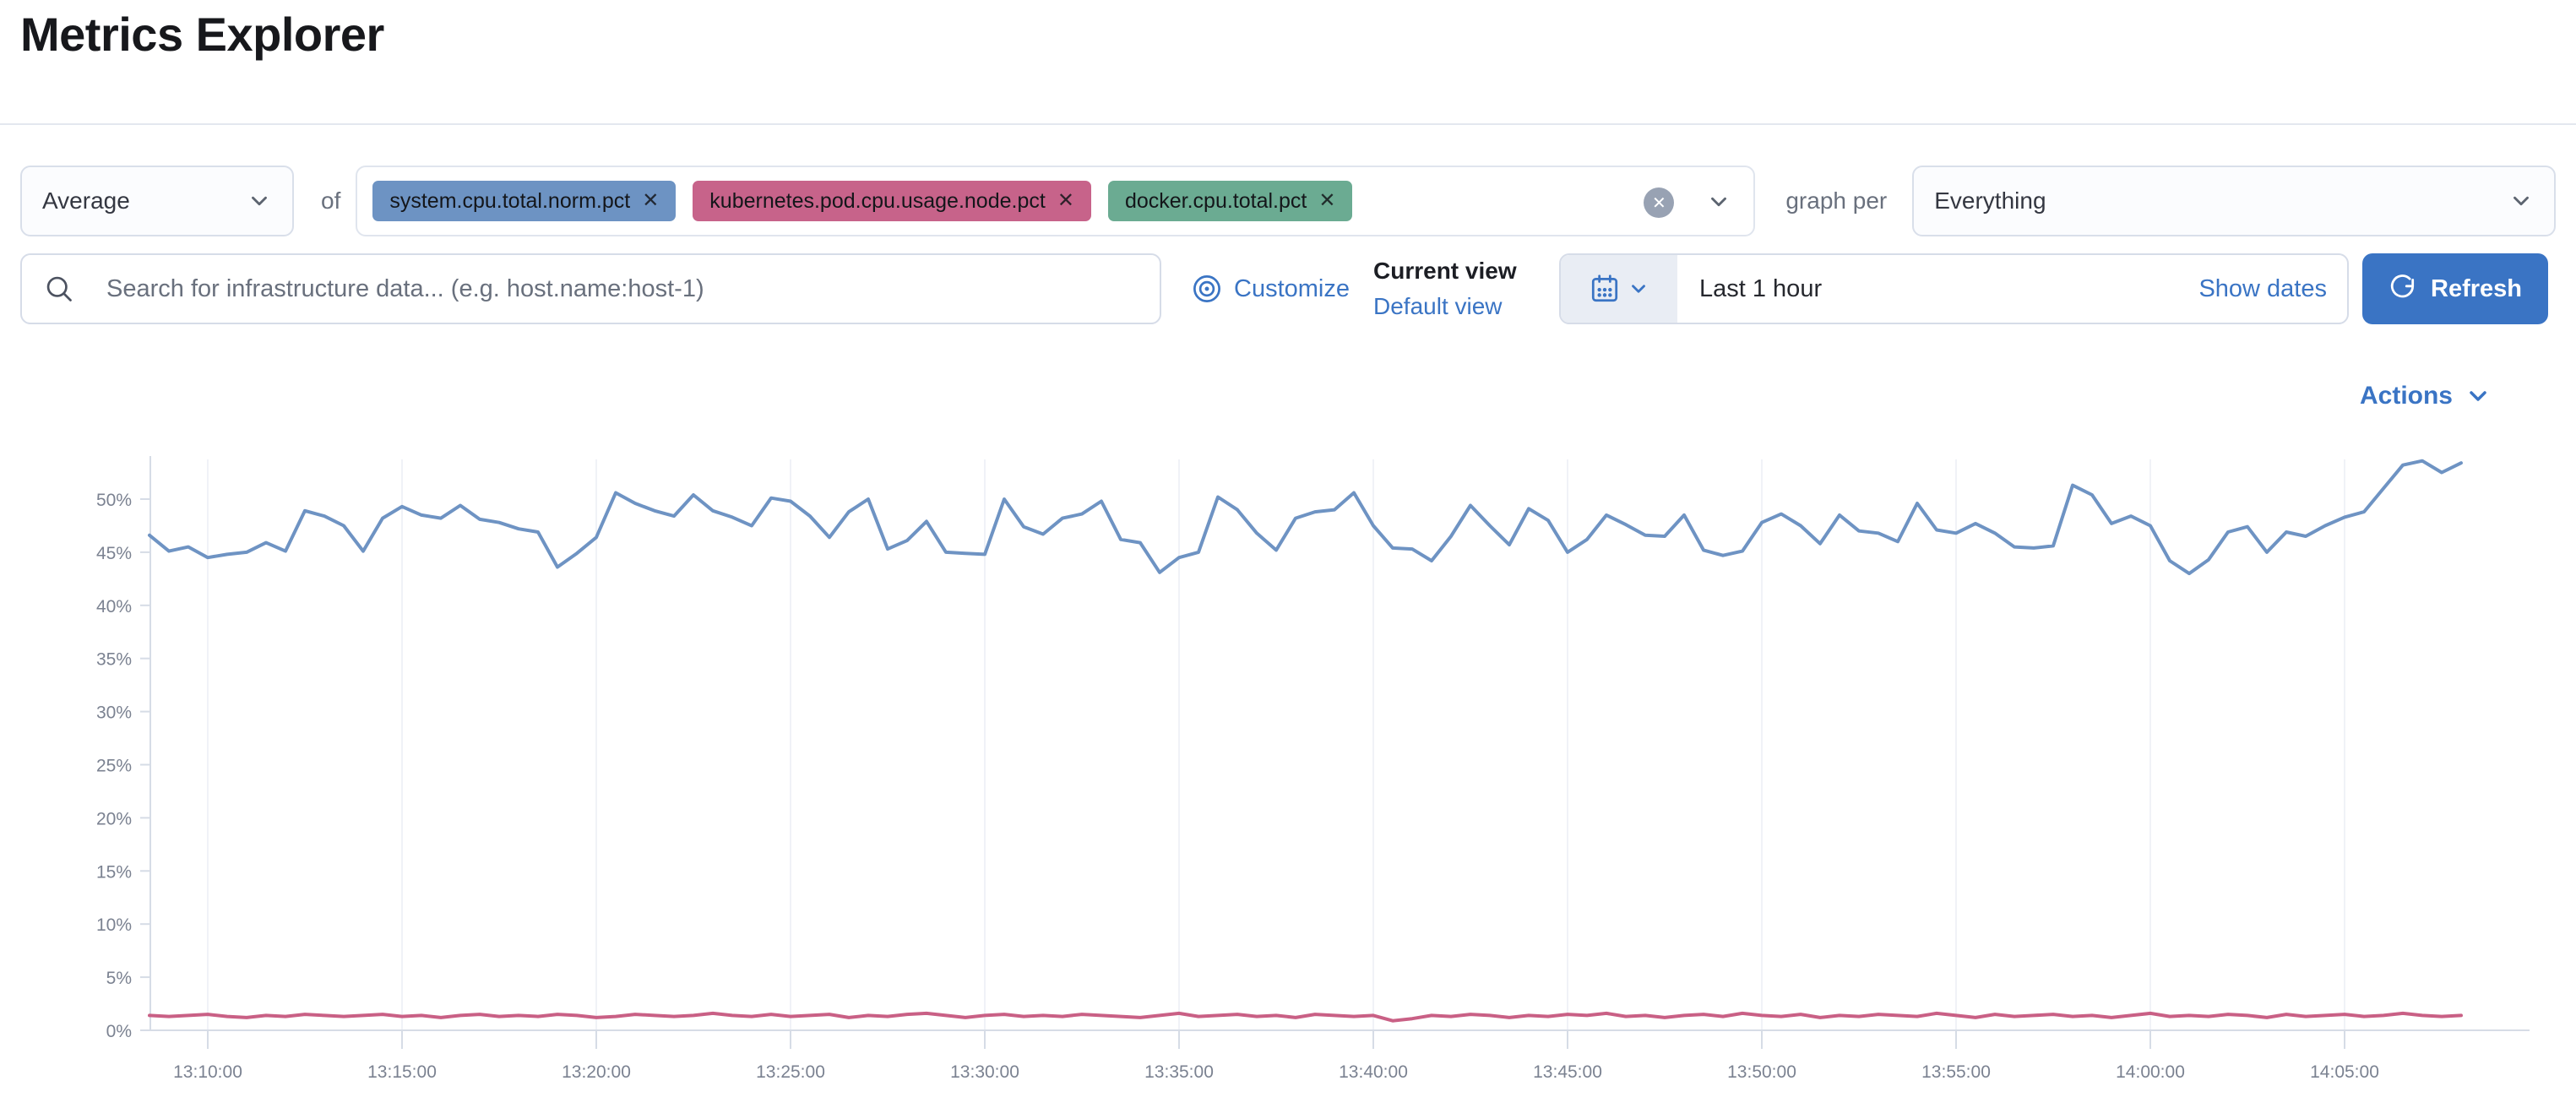 The height and width of the screenshot is (1108, 2576). What do you see at coordinates (596, 1072) in the screenshot?
I see `svg-text: 13:20:00` at bounding box center [596, 1072].